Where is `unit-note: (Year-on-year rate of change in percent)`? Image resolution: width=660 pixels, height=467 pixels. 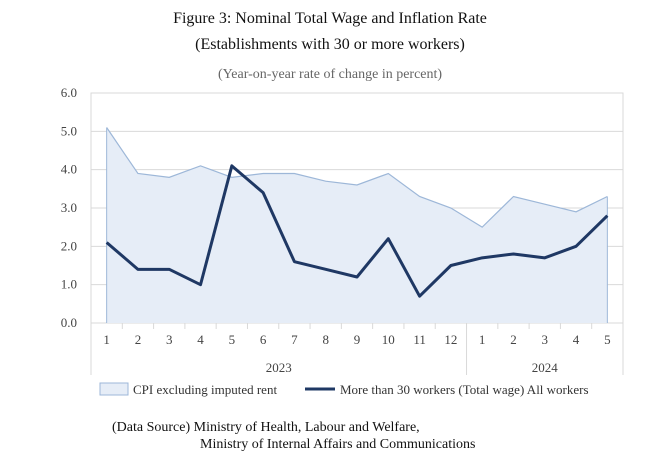 unit-note: (Year-on-year rate of change in percent) is located at coordinates (330, 74).